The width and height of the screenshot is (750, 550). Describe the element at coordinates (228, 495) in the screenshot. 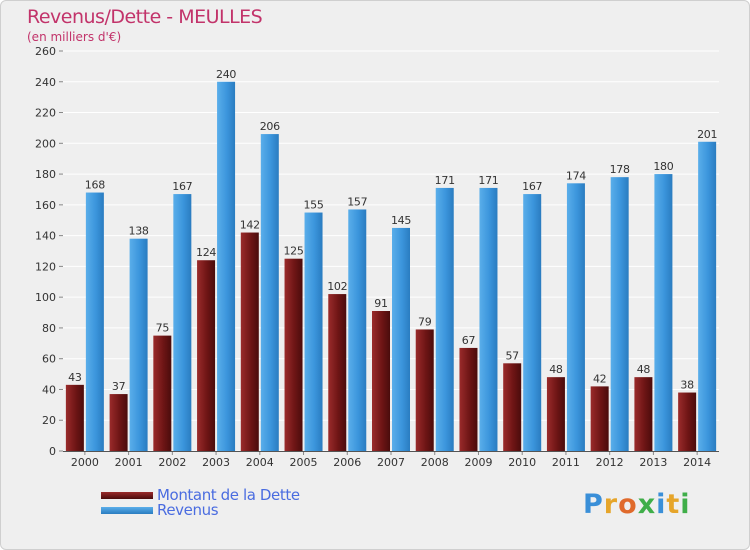

I see `legend-label-debt: Montant de la Dette` at that location.